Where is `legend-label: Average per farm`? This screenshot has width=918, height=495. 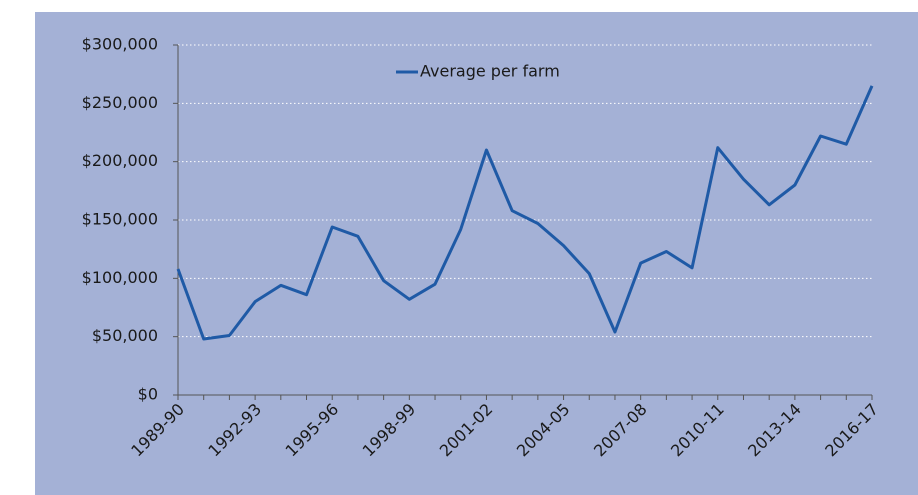 legend-label: Average per farm is located at coordinates (490, 71).